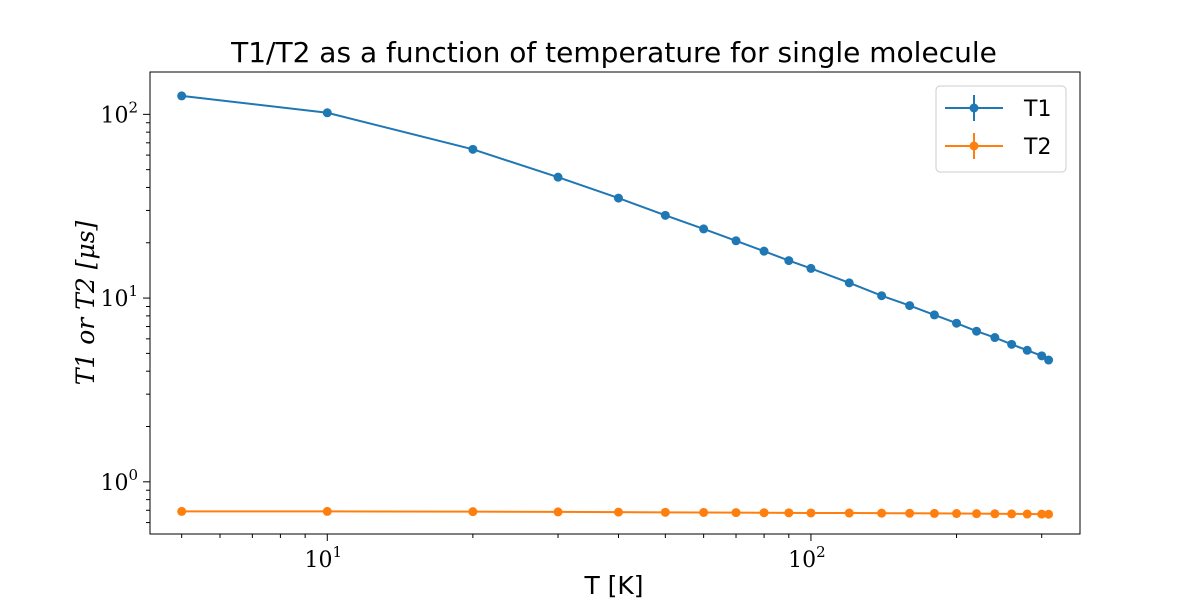 This screenshot has width=1200, height=600. What do you see at coordinates (974, 108) in the screenshot?
I see `legend-marker-t1` at bounding box center [974, 108].